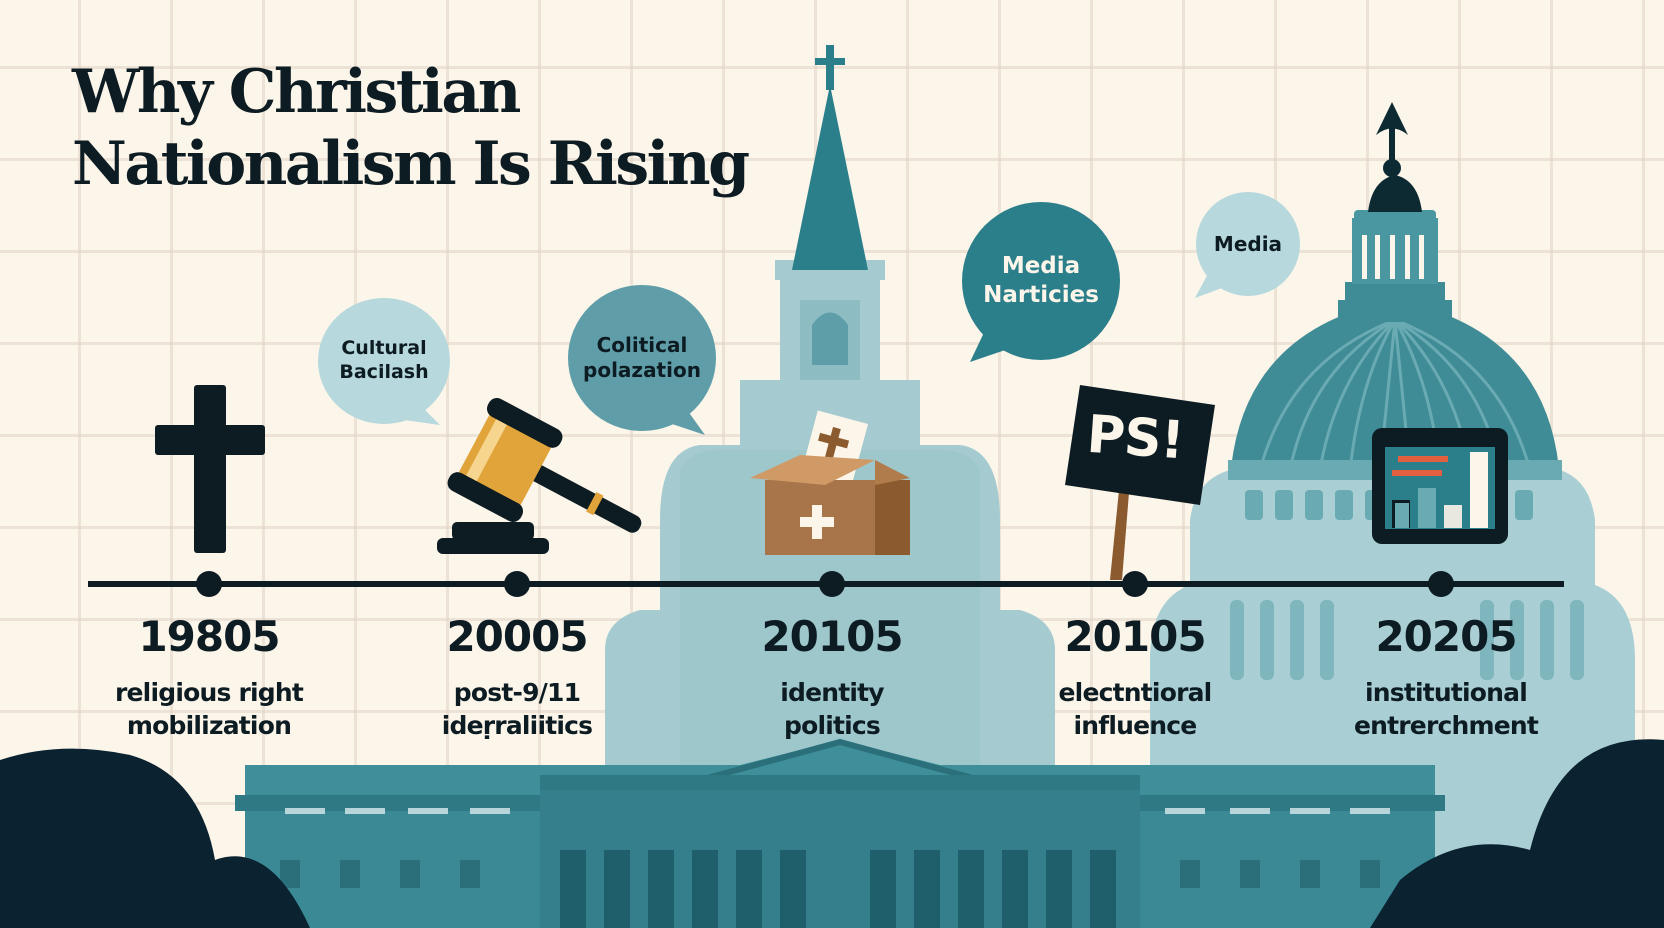  What do you see at coordinates (209, 692) in the screenshot?
I see `description-line: religious right` at bounding box center [209, 692].